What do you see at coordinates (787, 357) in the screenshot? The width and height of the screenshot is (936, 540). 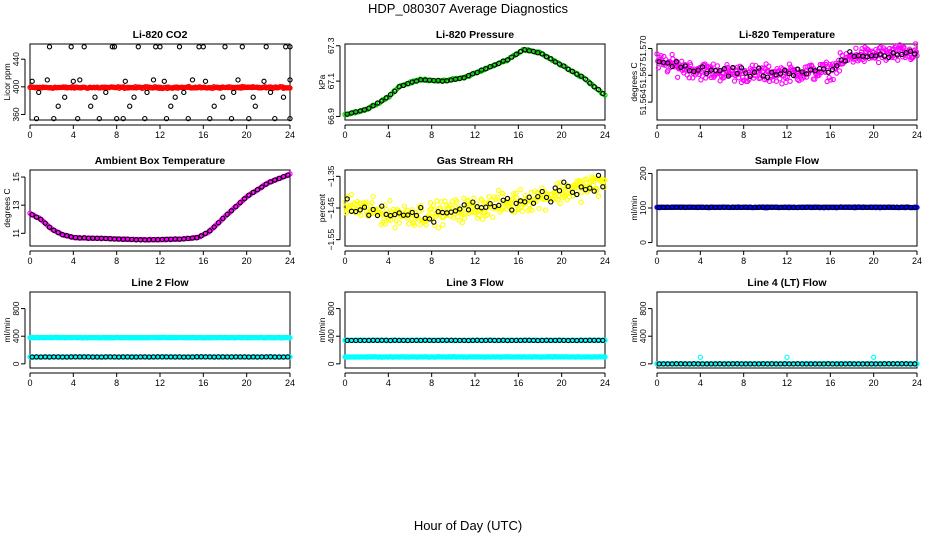 I see `series-spikes` at bounding box center [787, 357].